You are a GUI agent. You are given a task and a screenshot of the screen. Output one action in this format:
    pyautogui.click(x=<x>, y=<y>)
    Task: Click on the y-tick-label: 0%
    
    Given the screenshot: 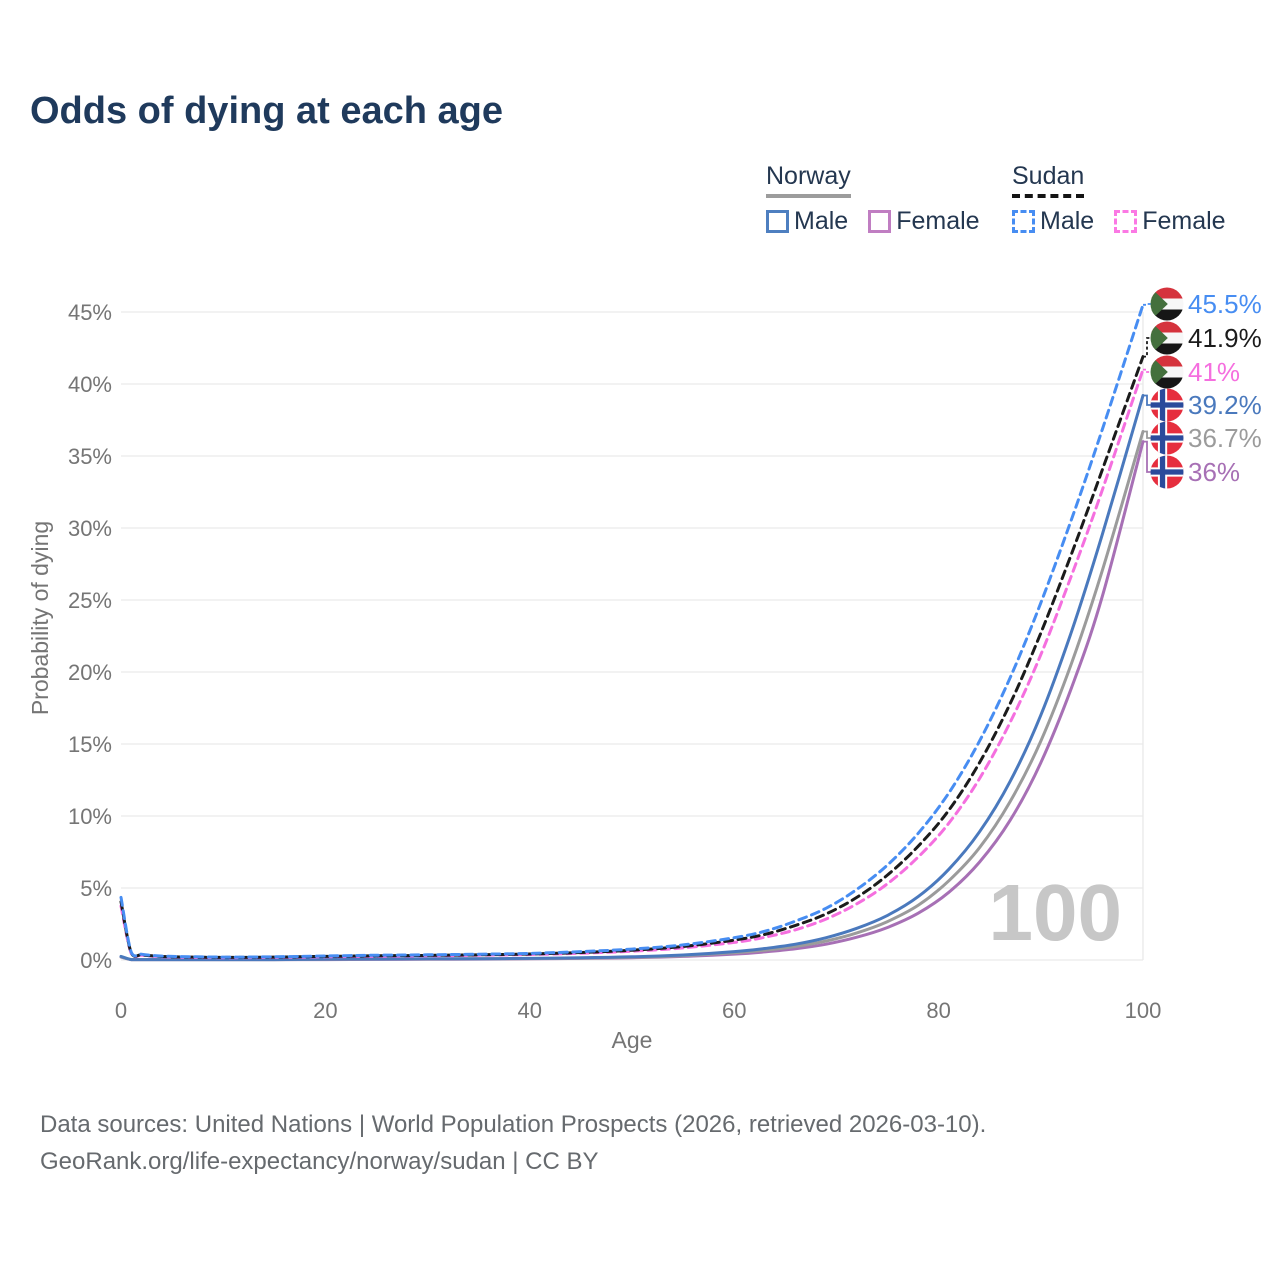 What is the action you would take?
    pyautogui.click(x=96, y=960)
    